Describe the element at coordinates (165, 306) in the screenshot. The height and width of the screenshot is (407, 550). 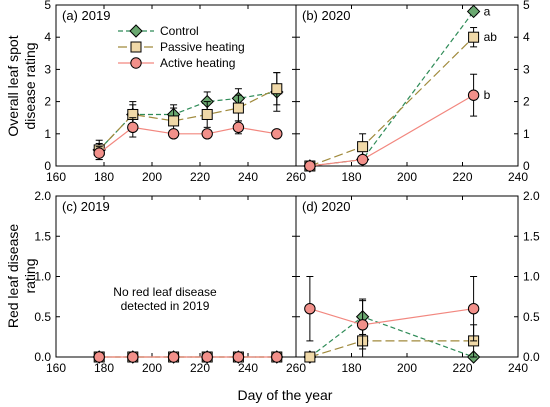
I see `note-text: detected in 2019` at that location.